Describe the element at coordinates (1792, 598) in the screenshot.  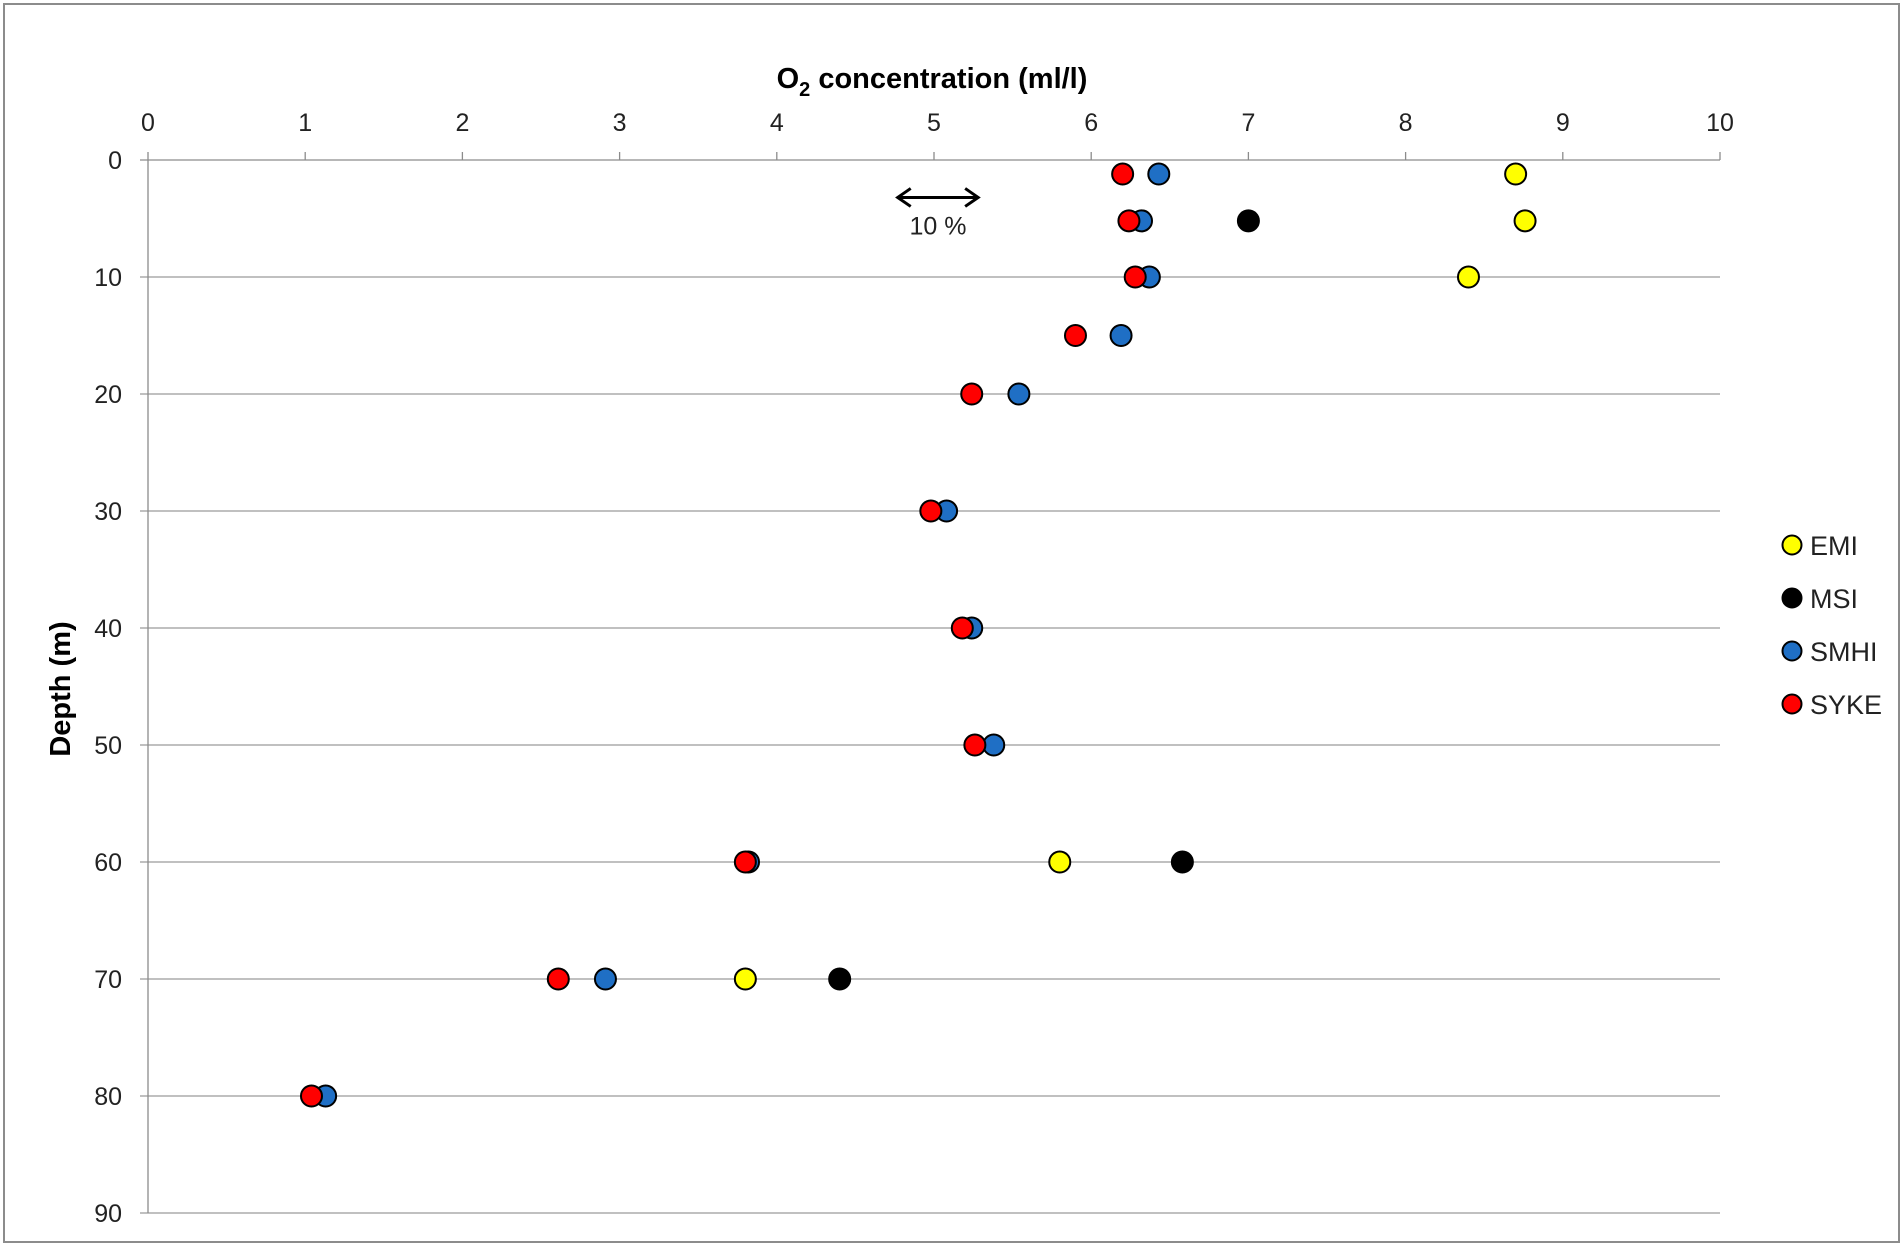
I see `legend-marker-msi` at that location.